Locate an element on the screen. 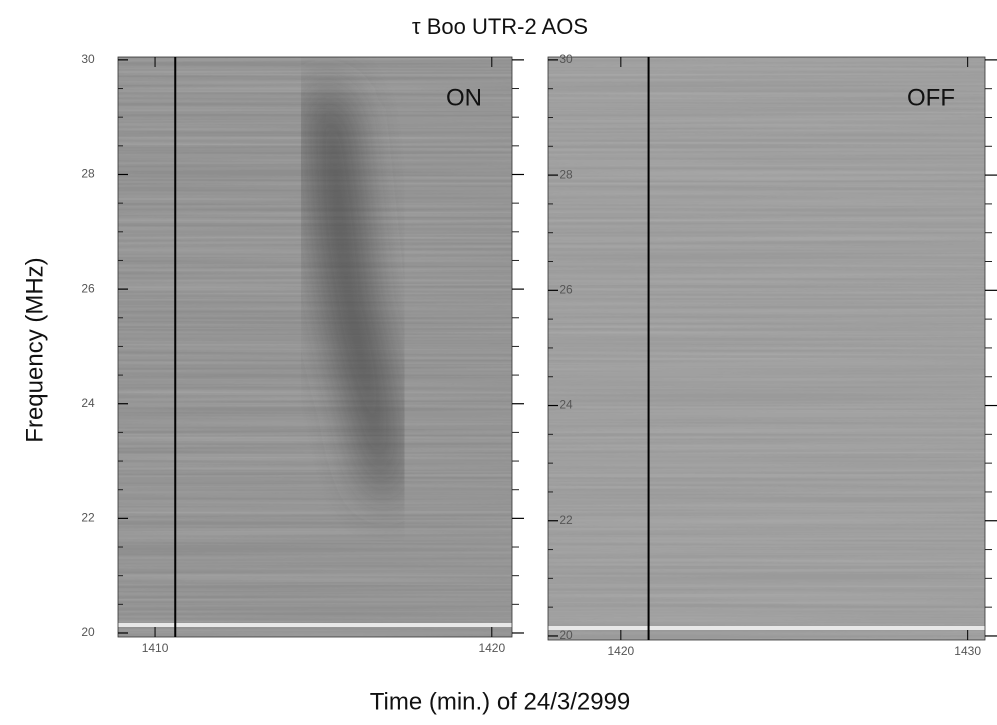 This screenshot has height=725, width=997. panel-label: ON is located at coordinates (464, 97).